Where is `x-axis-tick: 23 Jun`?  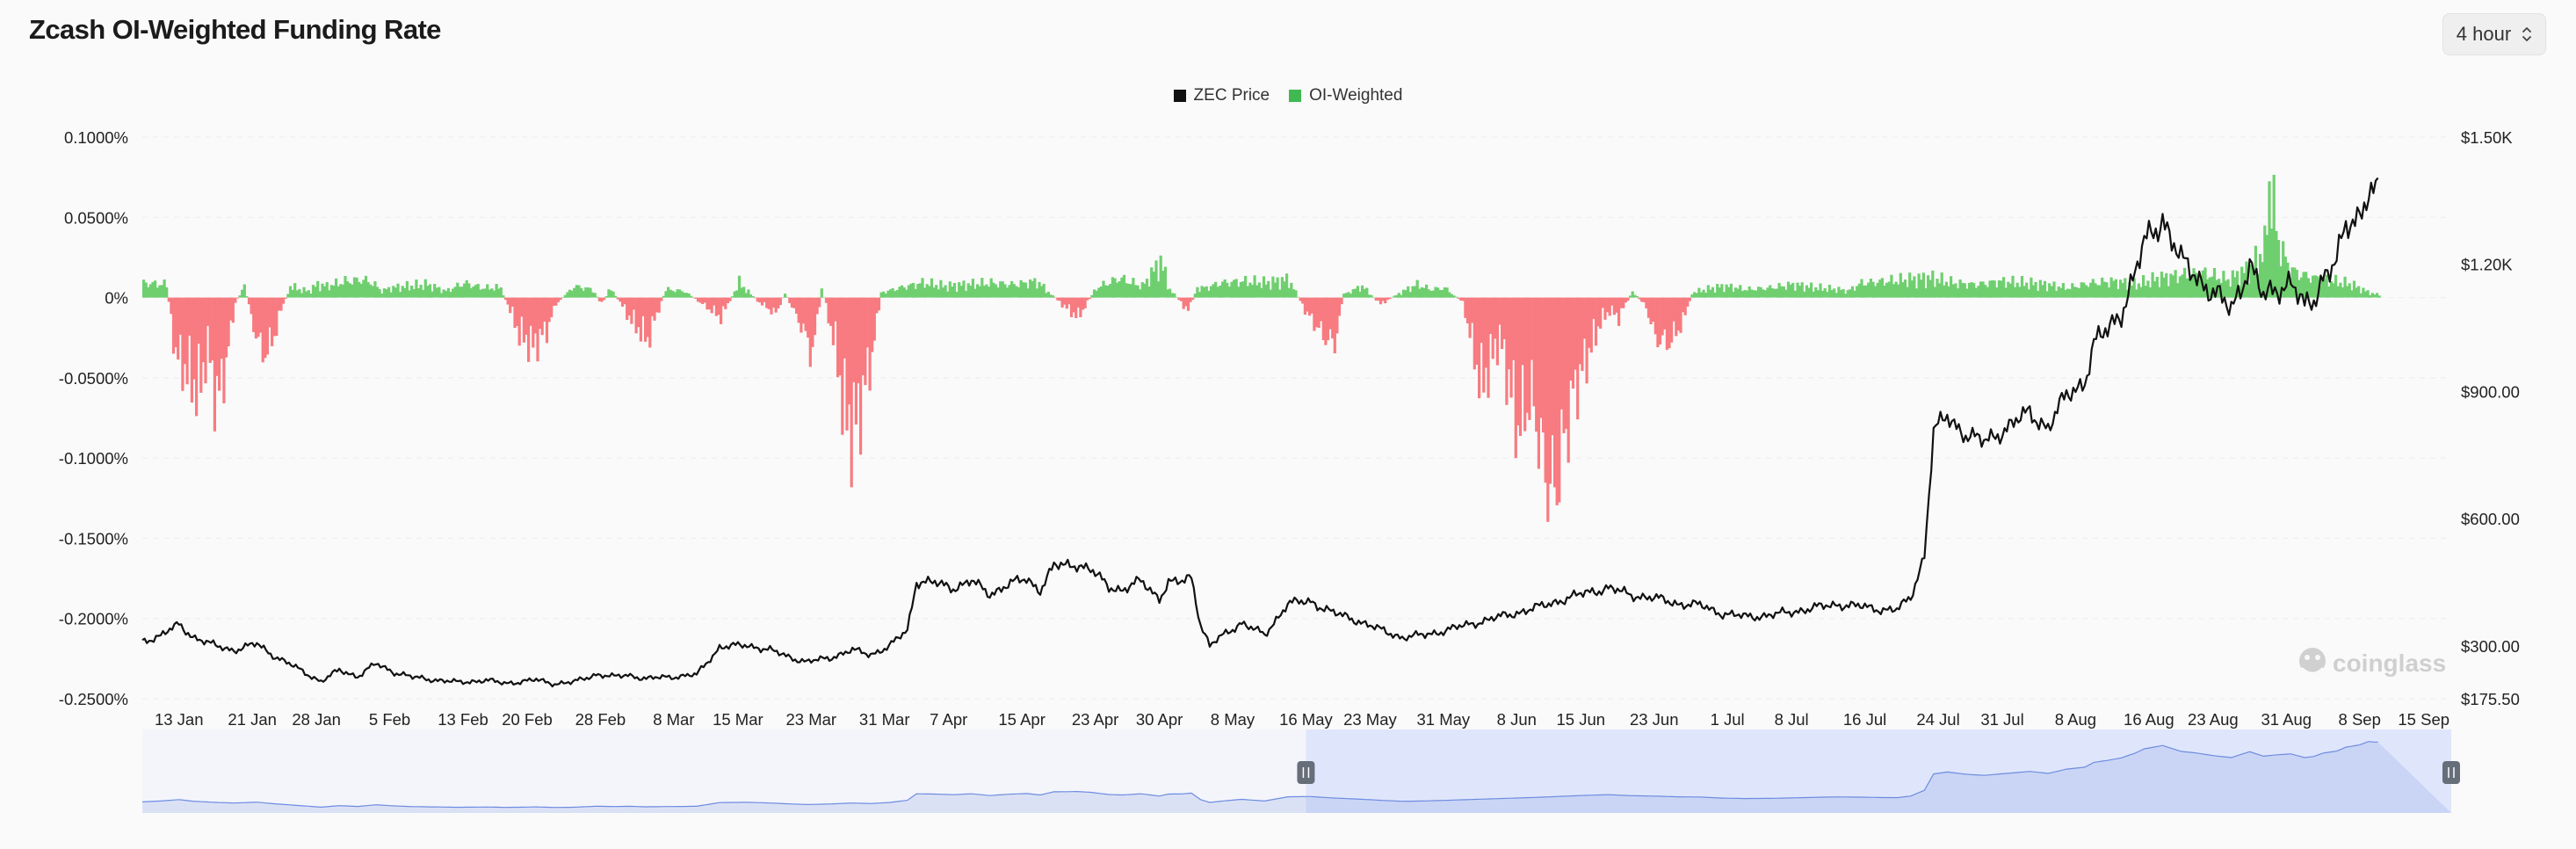 x-axis-tick: 23 Jun is located at coordinates (1654, 720).